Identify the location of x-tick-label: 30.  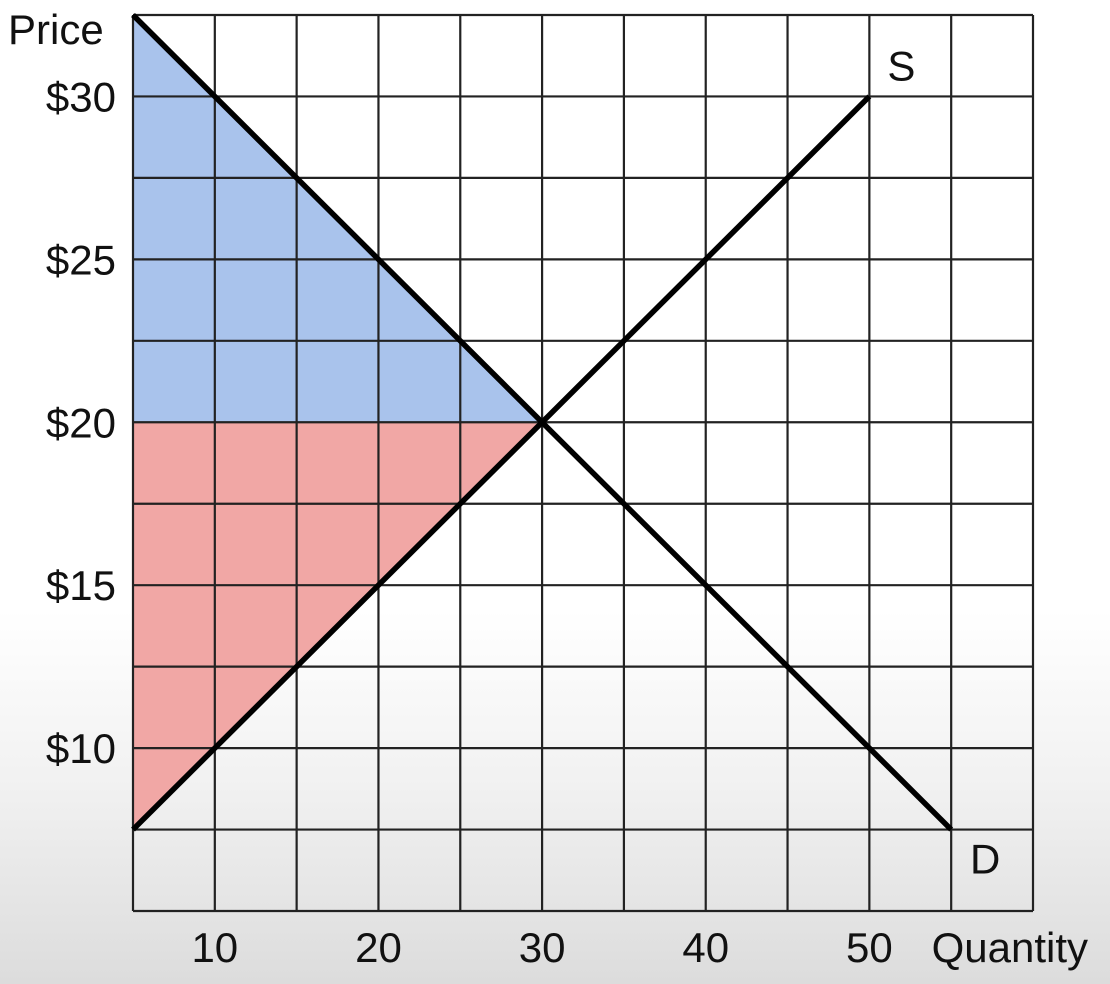
(542, 947).